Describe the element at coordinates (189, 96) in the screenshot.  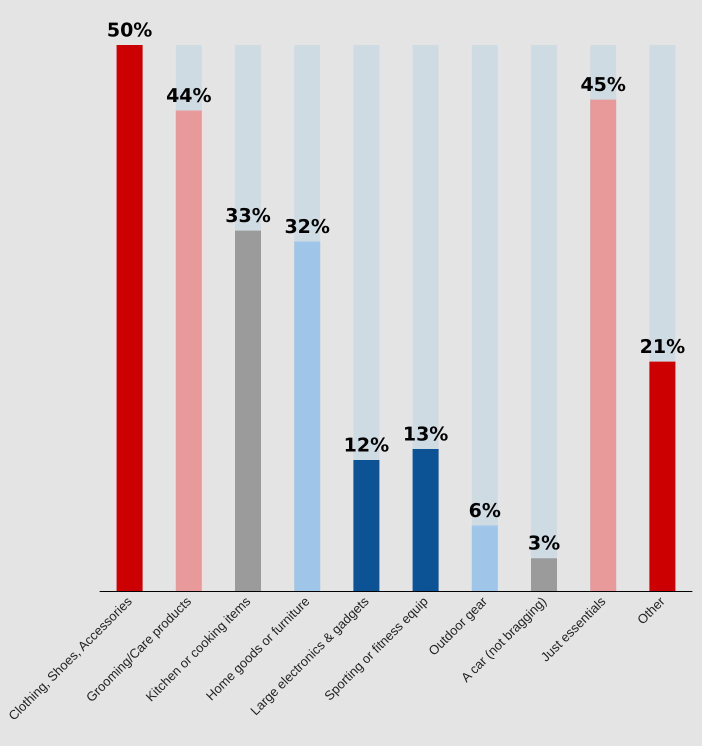
I see `data-label: 44%` at that location.